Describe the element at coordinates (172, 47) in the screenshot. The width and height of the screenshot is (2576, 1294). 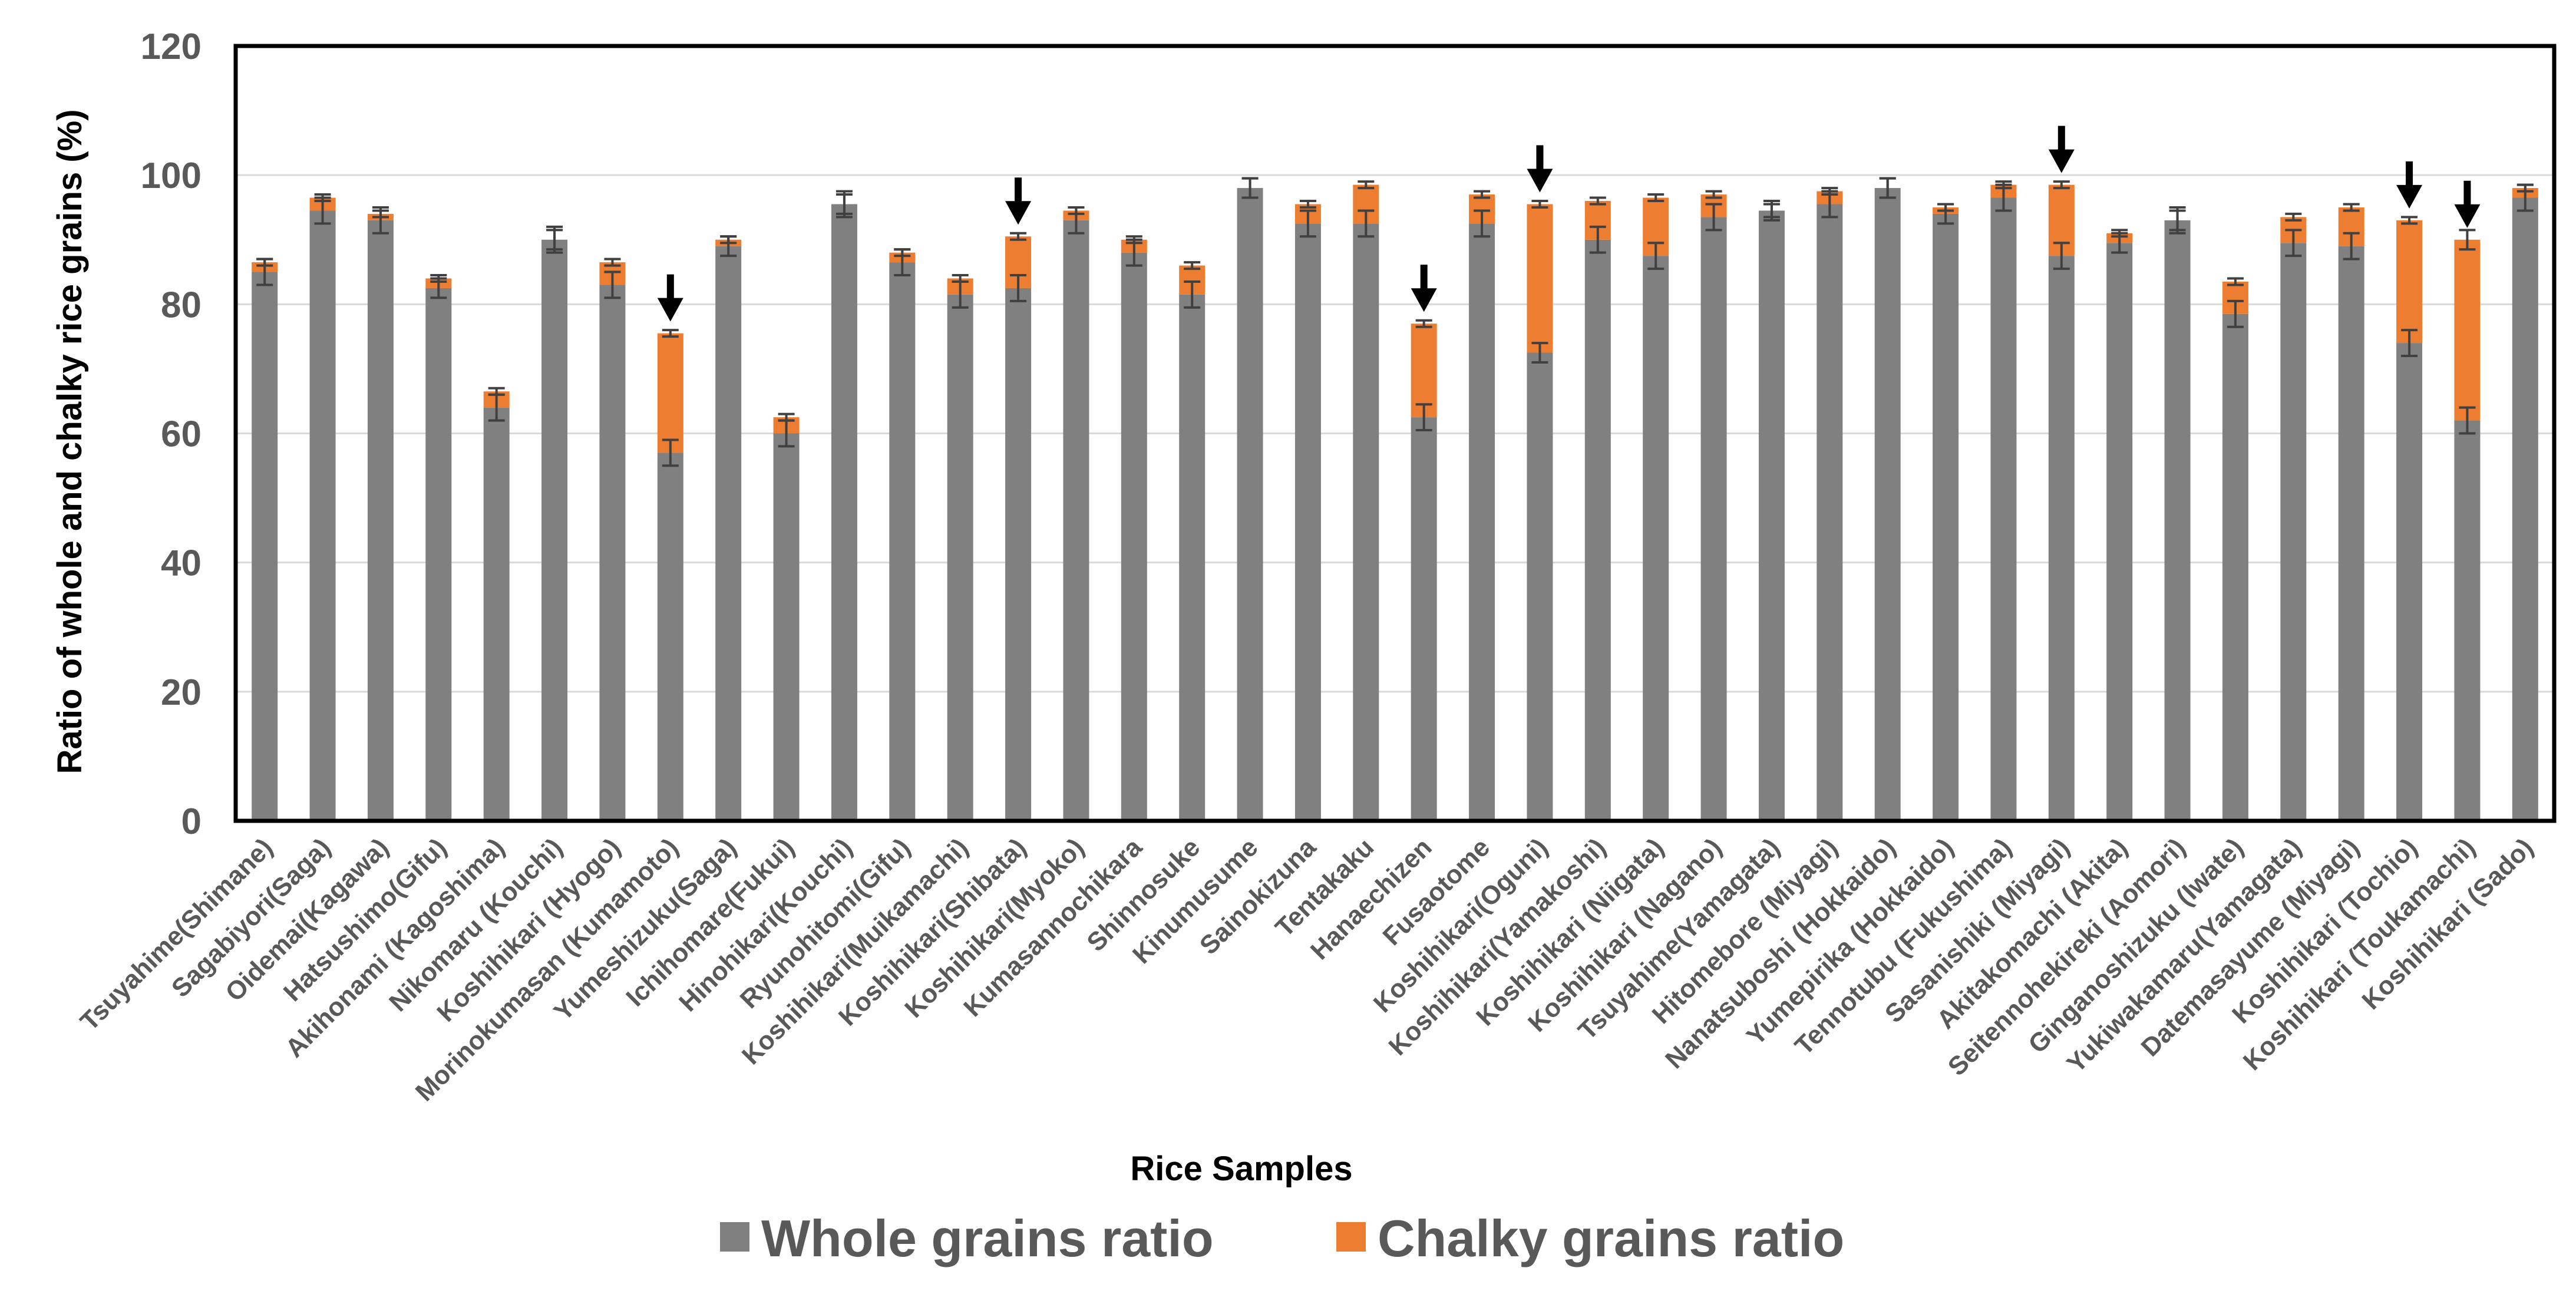
I see `y-tick-label: 120` at that location.